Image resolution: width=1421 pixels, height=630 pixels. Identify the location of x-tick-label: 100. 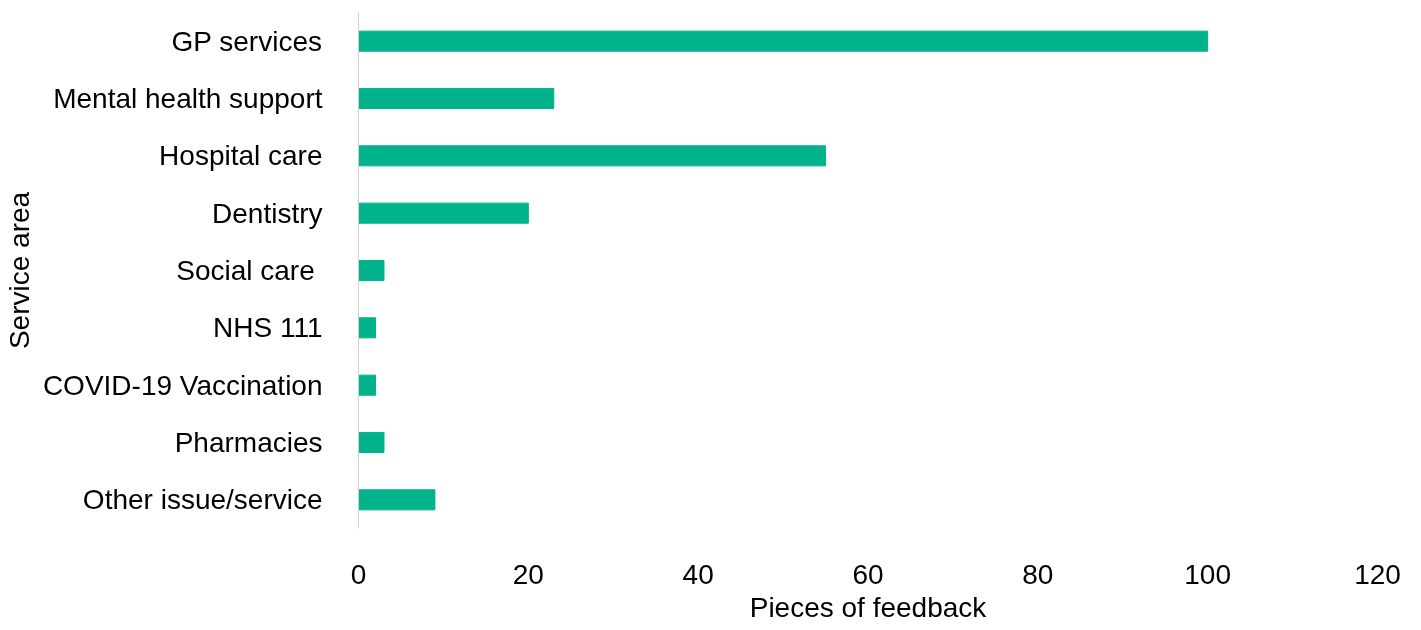
(1208, 574).